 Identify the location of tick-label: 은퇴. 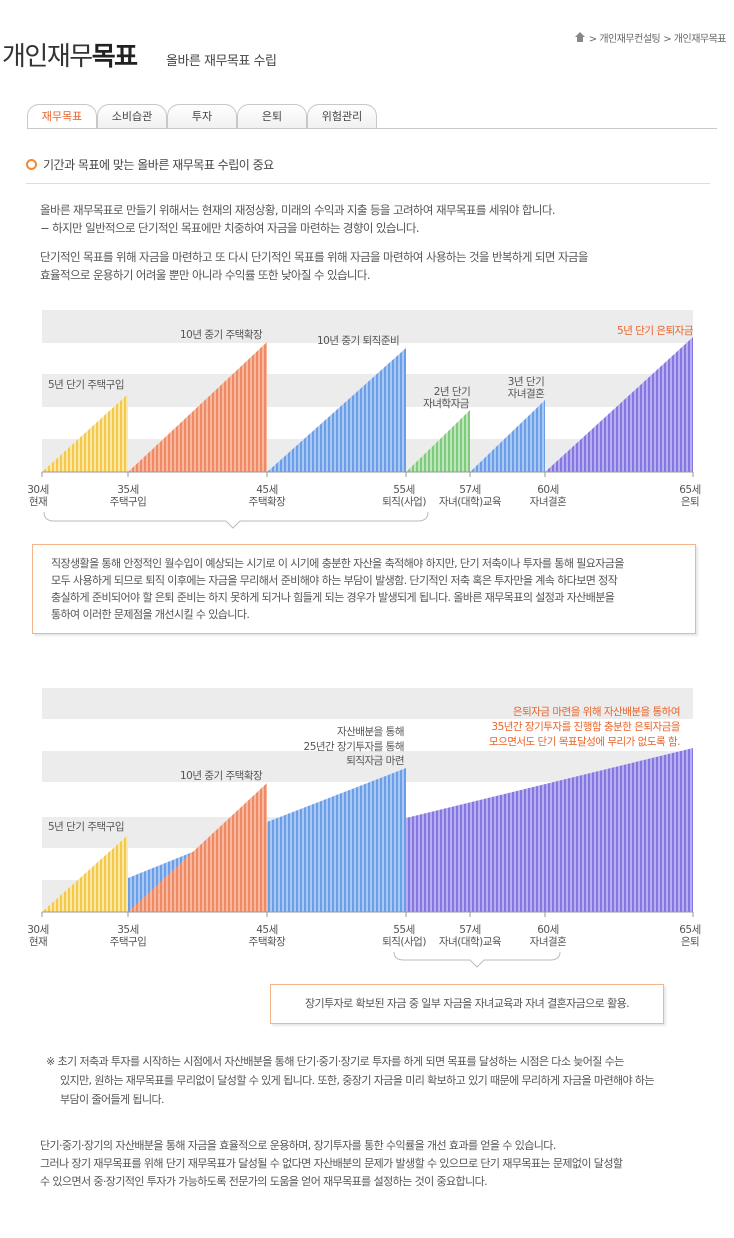
(690, 502).